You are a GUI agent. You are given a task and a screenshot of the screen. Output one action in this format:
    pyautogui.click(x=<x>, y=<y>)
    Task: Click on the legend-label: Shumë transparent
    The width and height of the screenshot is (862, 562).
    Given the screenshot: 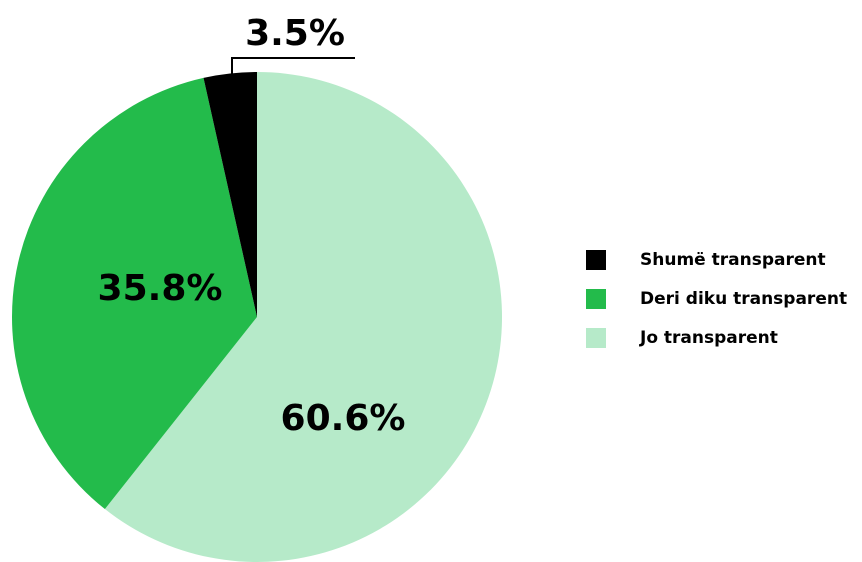 What is the action you would take?
    pyautogui.click(x=733, y=260)
    